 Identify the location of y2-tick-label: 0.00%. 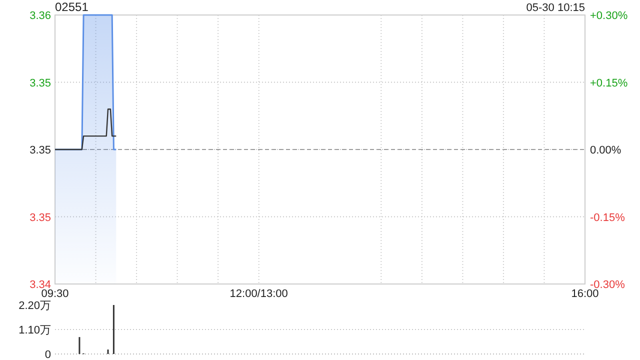
(606, 150).